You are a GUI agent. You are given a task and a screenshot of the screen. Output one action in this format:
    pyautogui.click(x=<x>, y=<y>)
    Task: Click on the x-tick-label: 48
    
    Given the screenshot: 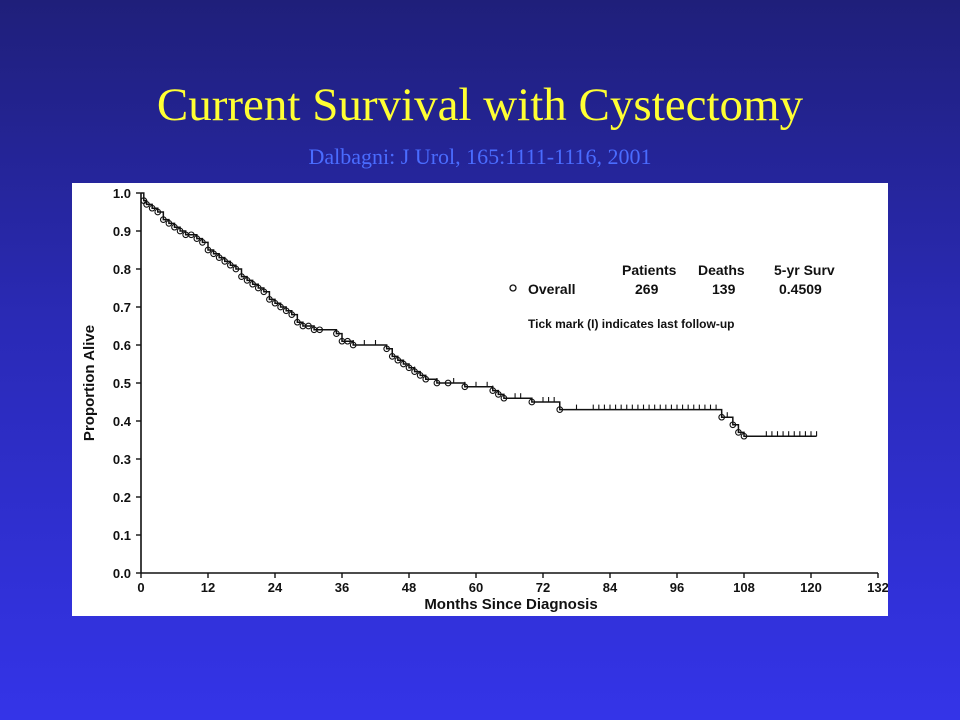 What is the action you would take?
    pyautogui.click(x=409, y=587)
    